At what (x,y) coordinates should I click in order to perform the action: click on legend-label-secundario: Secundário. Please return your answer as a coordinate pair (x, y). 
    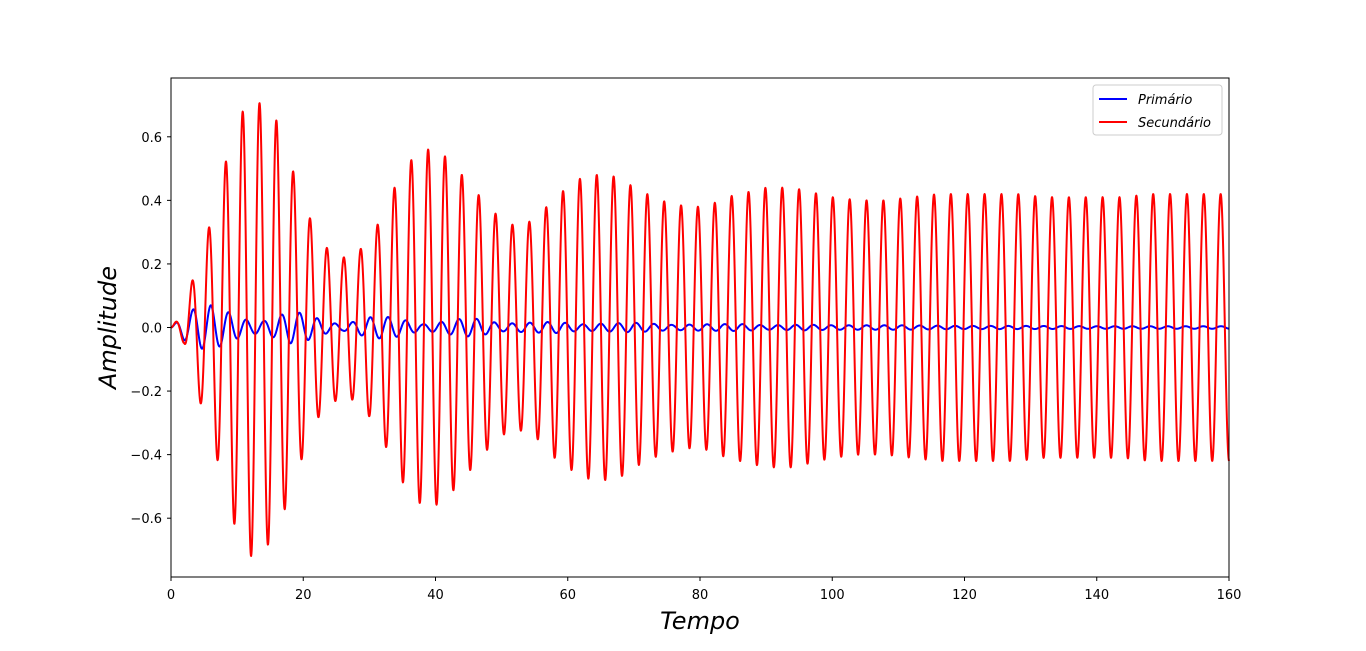
    Looking at the image, I should click on (1174, 123).